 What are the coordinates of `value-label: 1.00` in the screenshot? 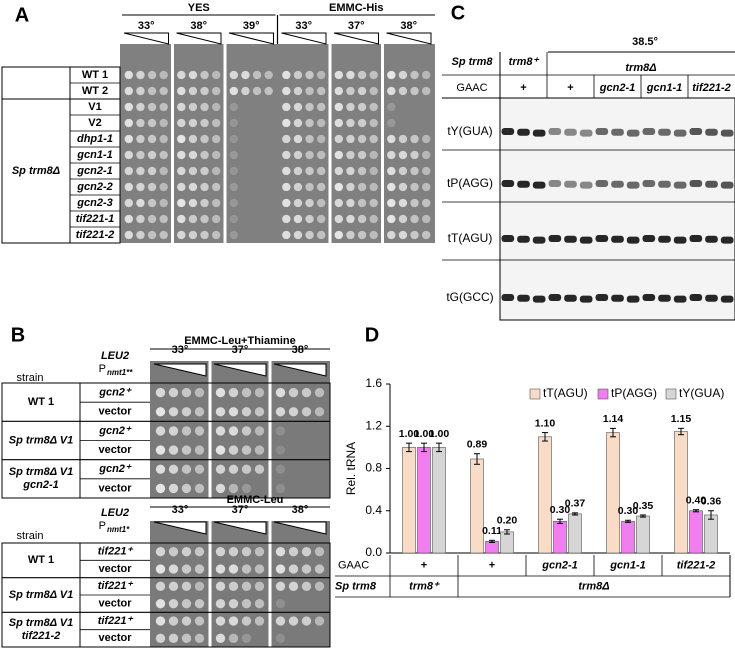 It's located at (409, 434).